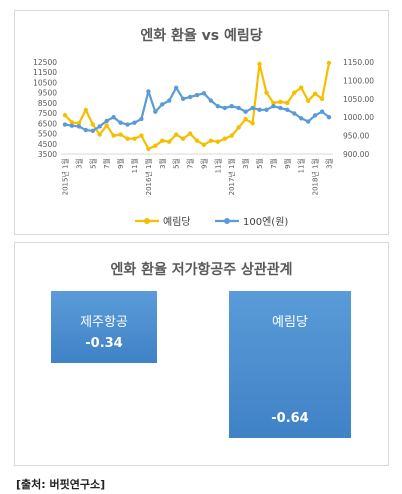 The height and width of the screenshot is (494, 402). I want to click on legend-label-1: 100엔(원), so click(265, 222).